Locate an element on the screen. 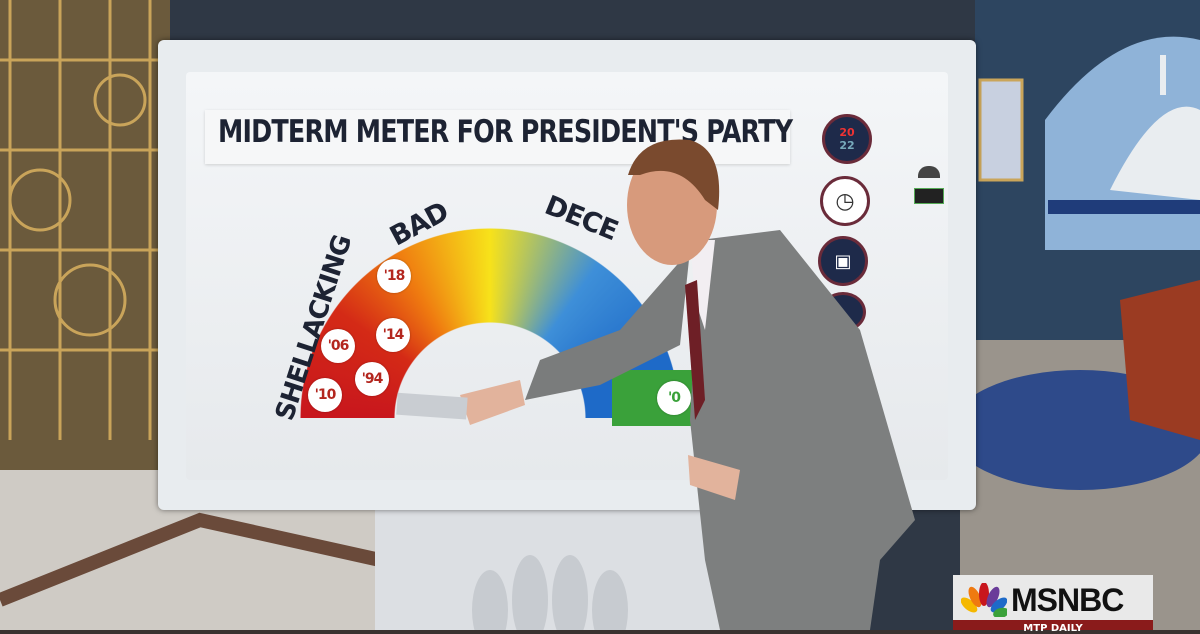 This screenshot has height=634, width=1200. show-name: MTP DAILY is located at coordinates (1053, 628).